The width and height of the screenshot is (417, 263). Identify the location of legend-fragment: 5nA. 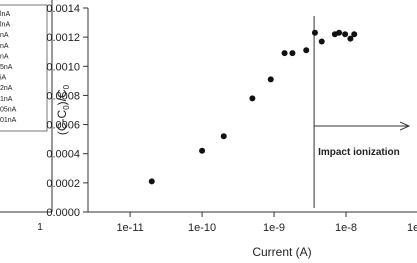
(6, 67).